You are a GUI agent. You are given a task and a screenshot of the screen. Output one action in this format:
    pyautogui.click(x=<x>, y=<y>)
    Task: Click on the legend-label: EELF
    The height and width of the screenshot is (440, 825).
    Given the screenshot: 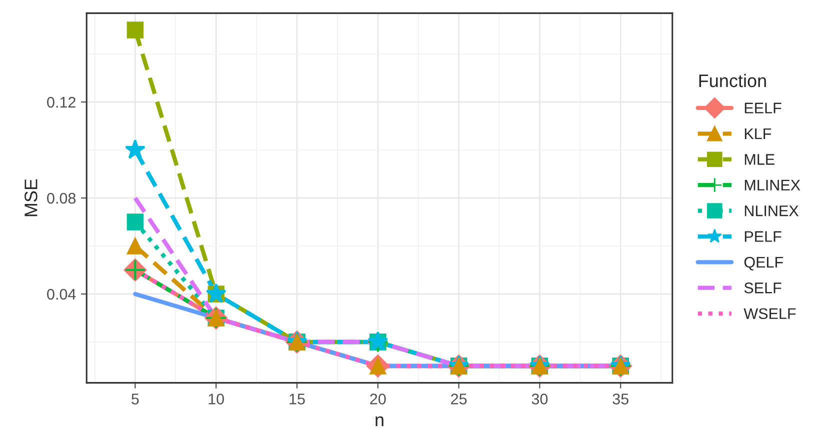 What is the action you would take?
    pyautogui.click(x=763, y=108)
    